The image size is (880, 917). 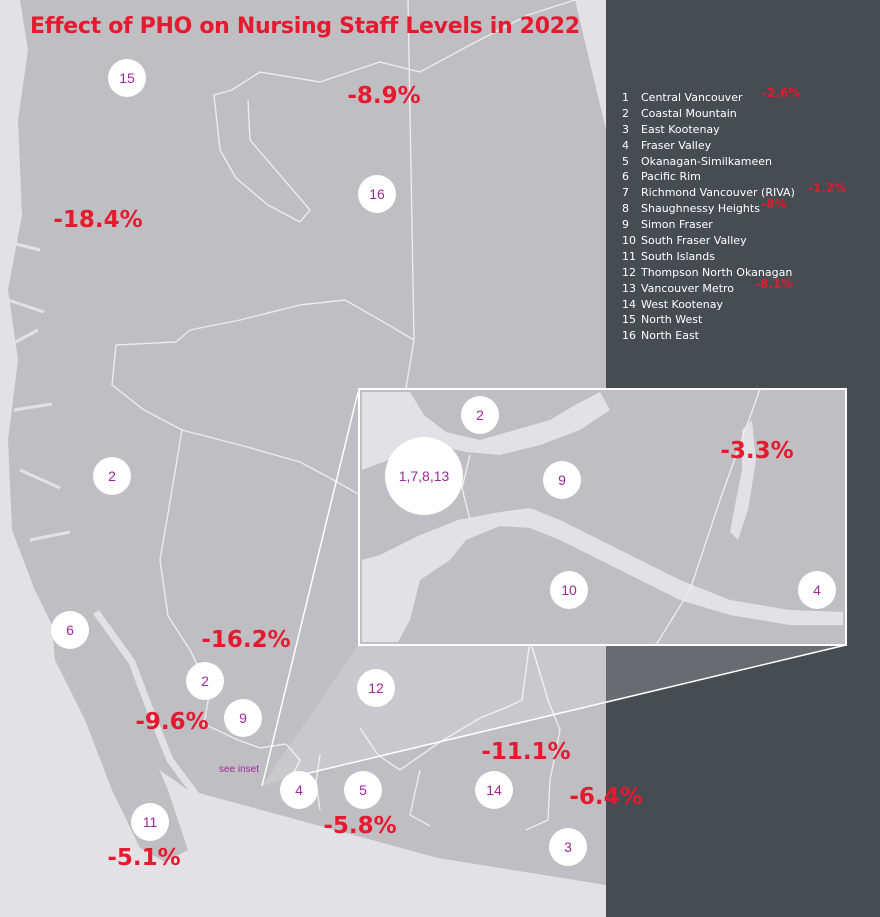 I want to click on inset-region-marker: 1,7,8,13, so click(x=424, y=476).